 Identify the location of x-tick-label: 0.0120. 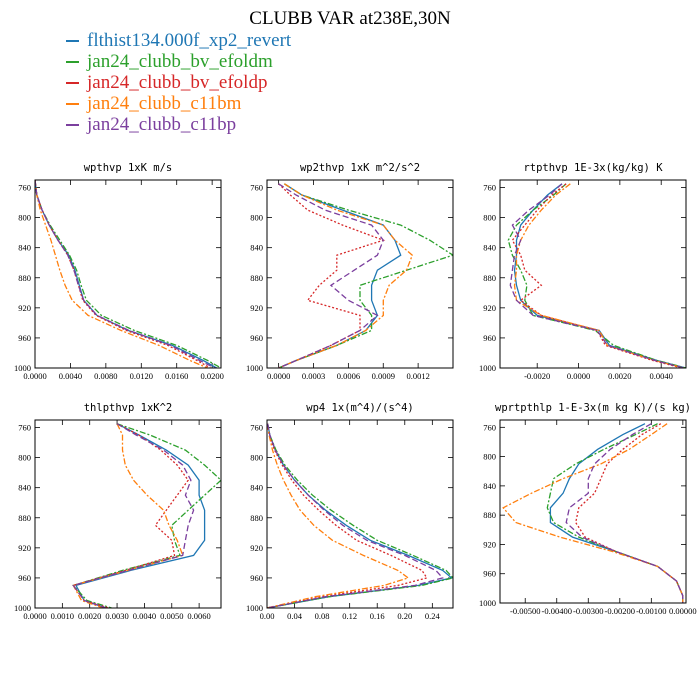
(141, 376).